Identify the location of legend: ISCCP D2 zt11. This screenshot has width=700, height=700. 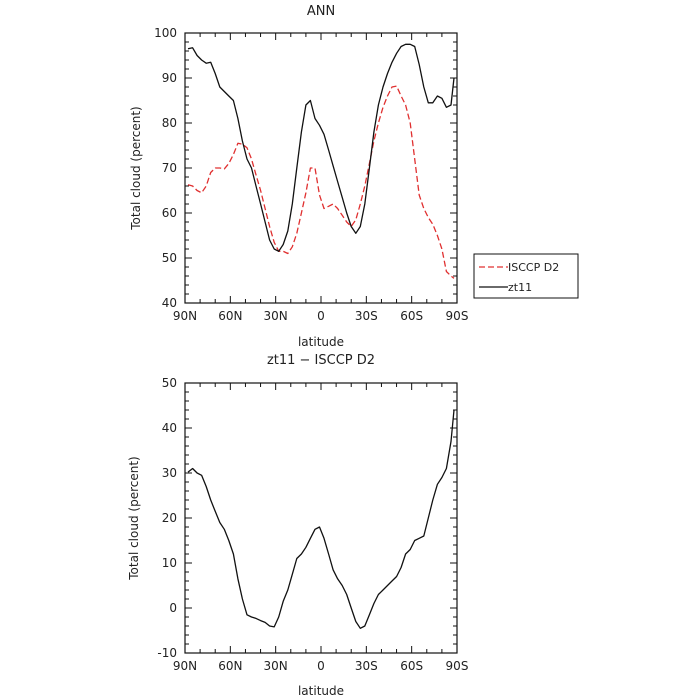
(526, 276).